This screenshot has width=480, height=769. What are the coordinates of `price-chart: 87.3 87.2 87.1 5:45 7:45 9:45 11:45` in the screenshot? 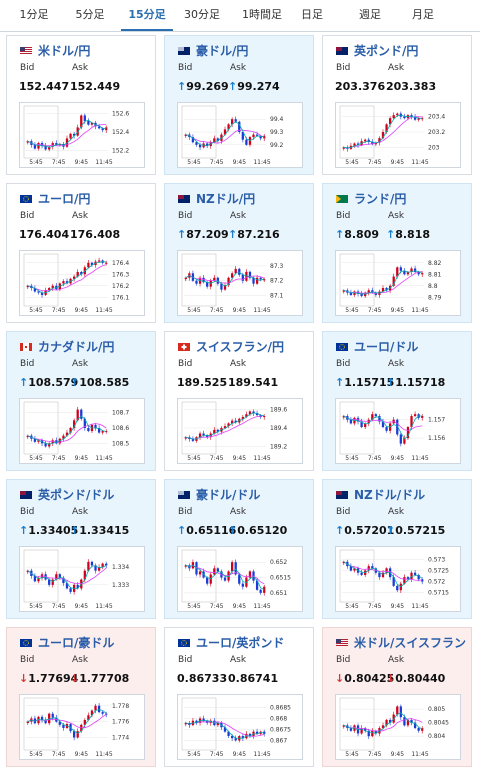 It's located at (240, 283).